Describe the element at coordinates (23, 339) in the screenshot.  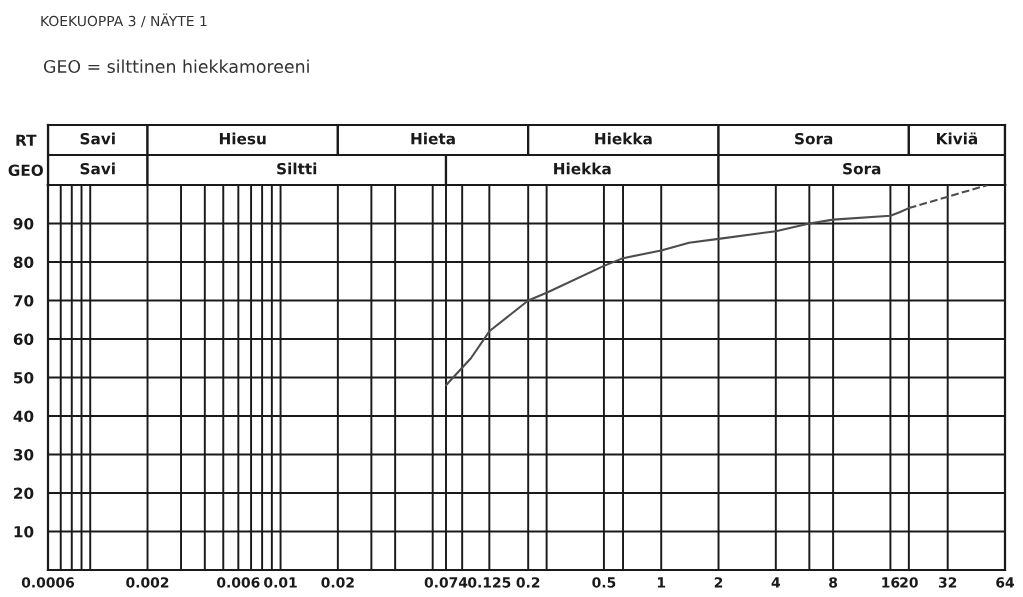
I see `y-tick-label: 60` at that location.